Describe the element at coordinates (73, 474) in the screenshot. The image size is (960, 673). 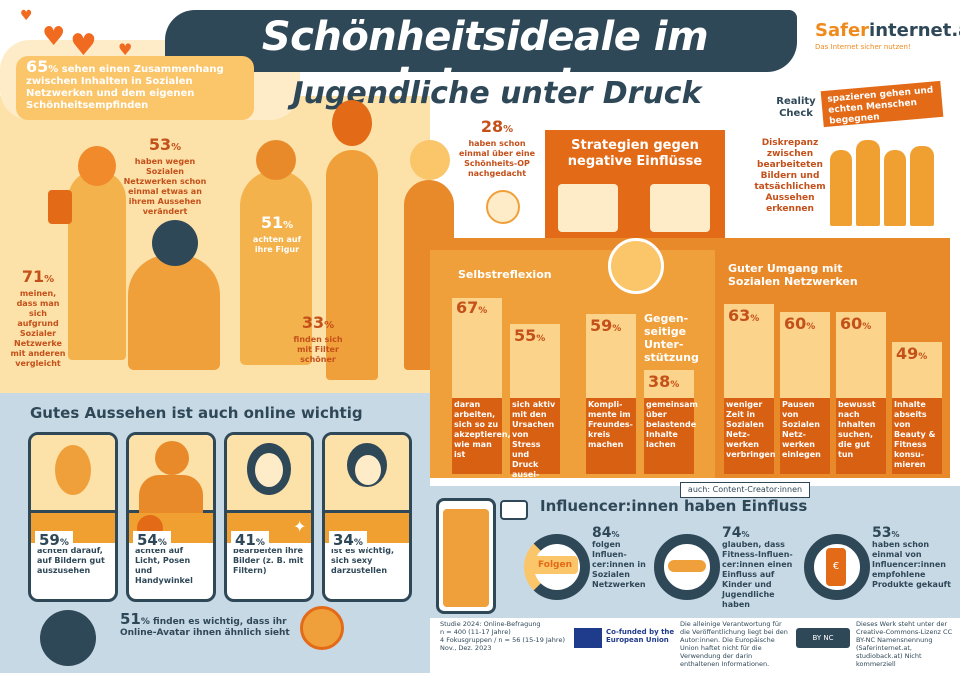
I see `card-illustration` at that location.